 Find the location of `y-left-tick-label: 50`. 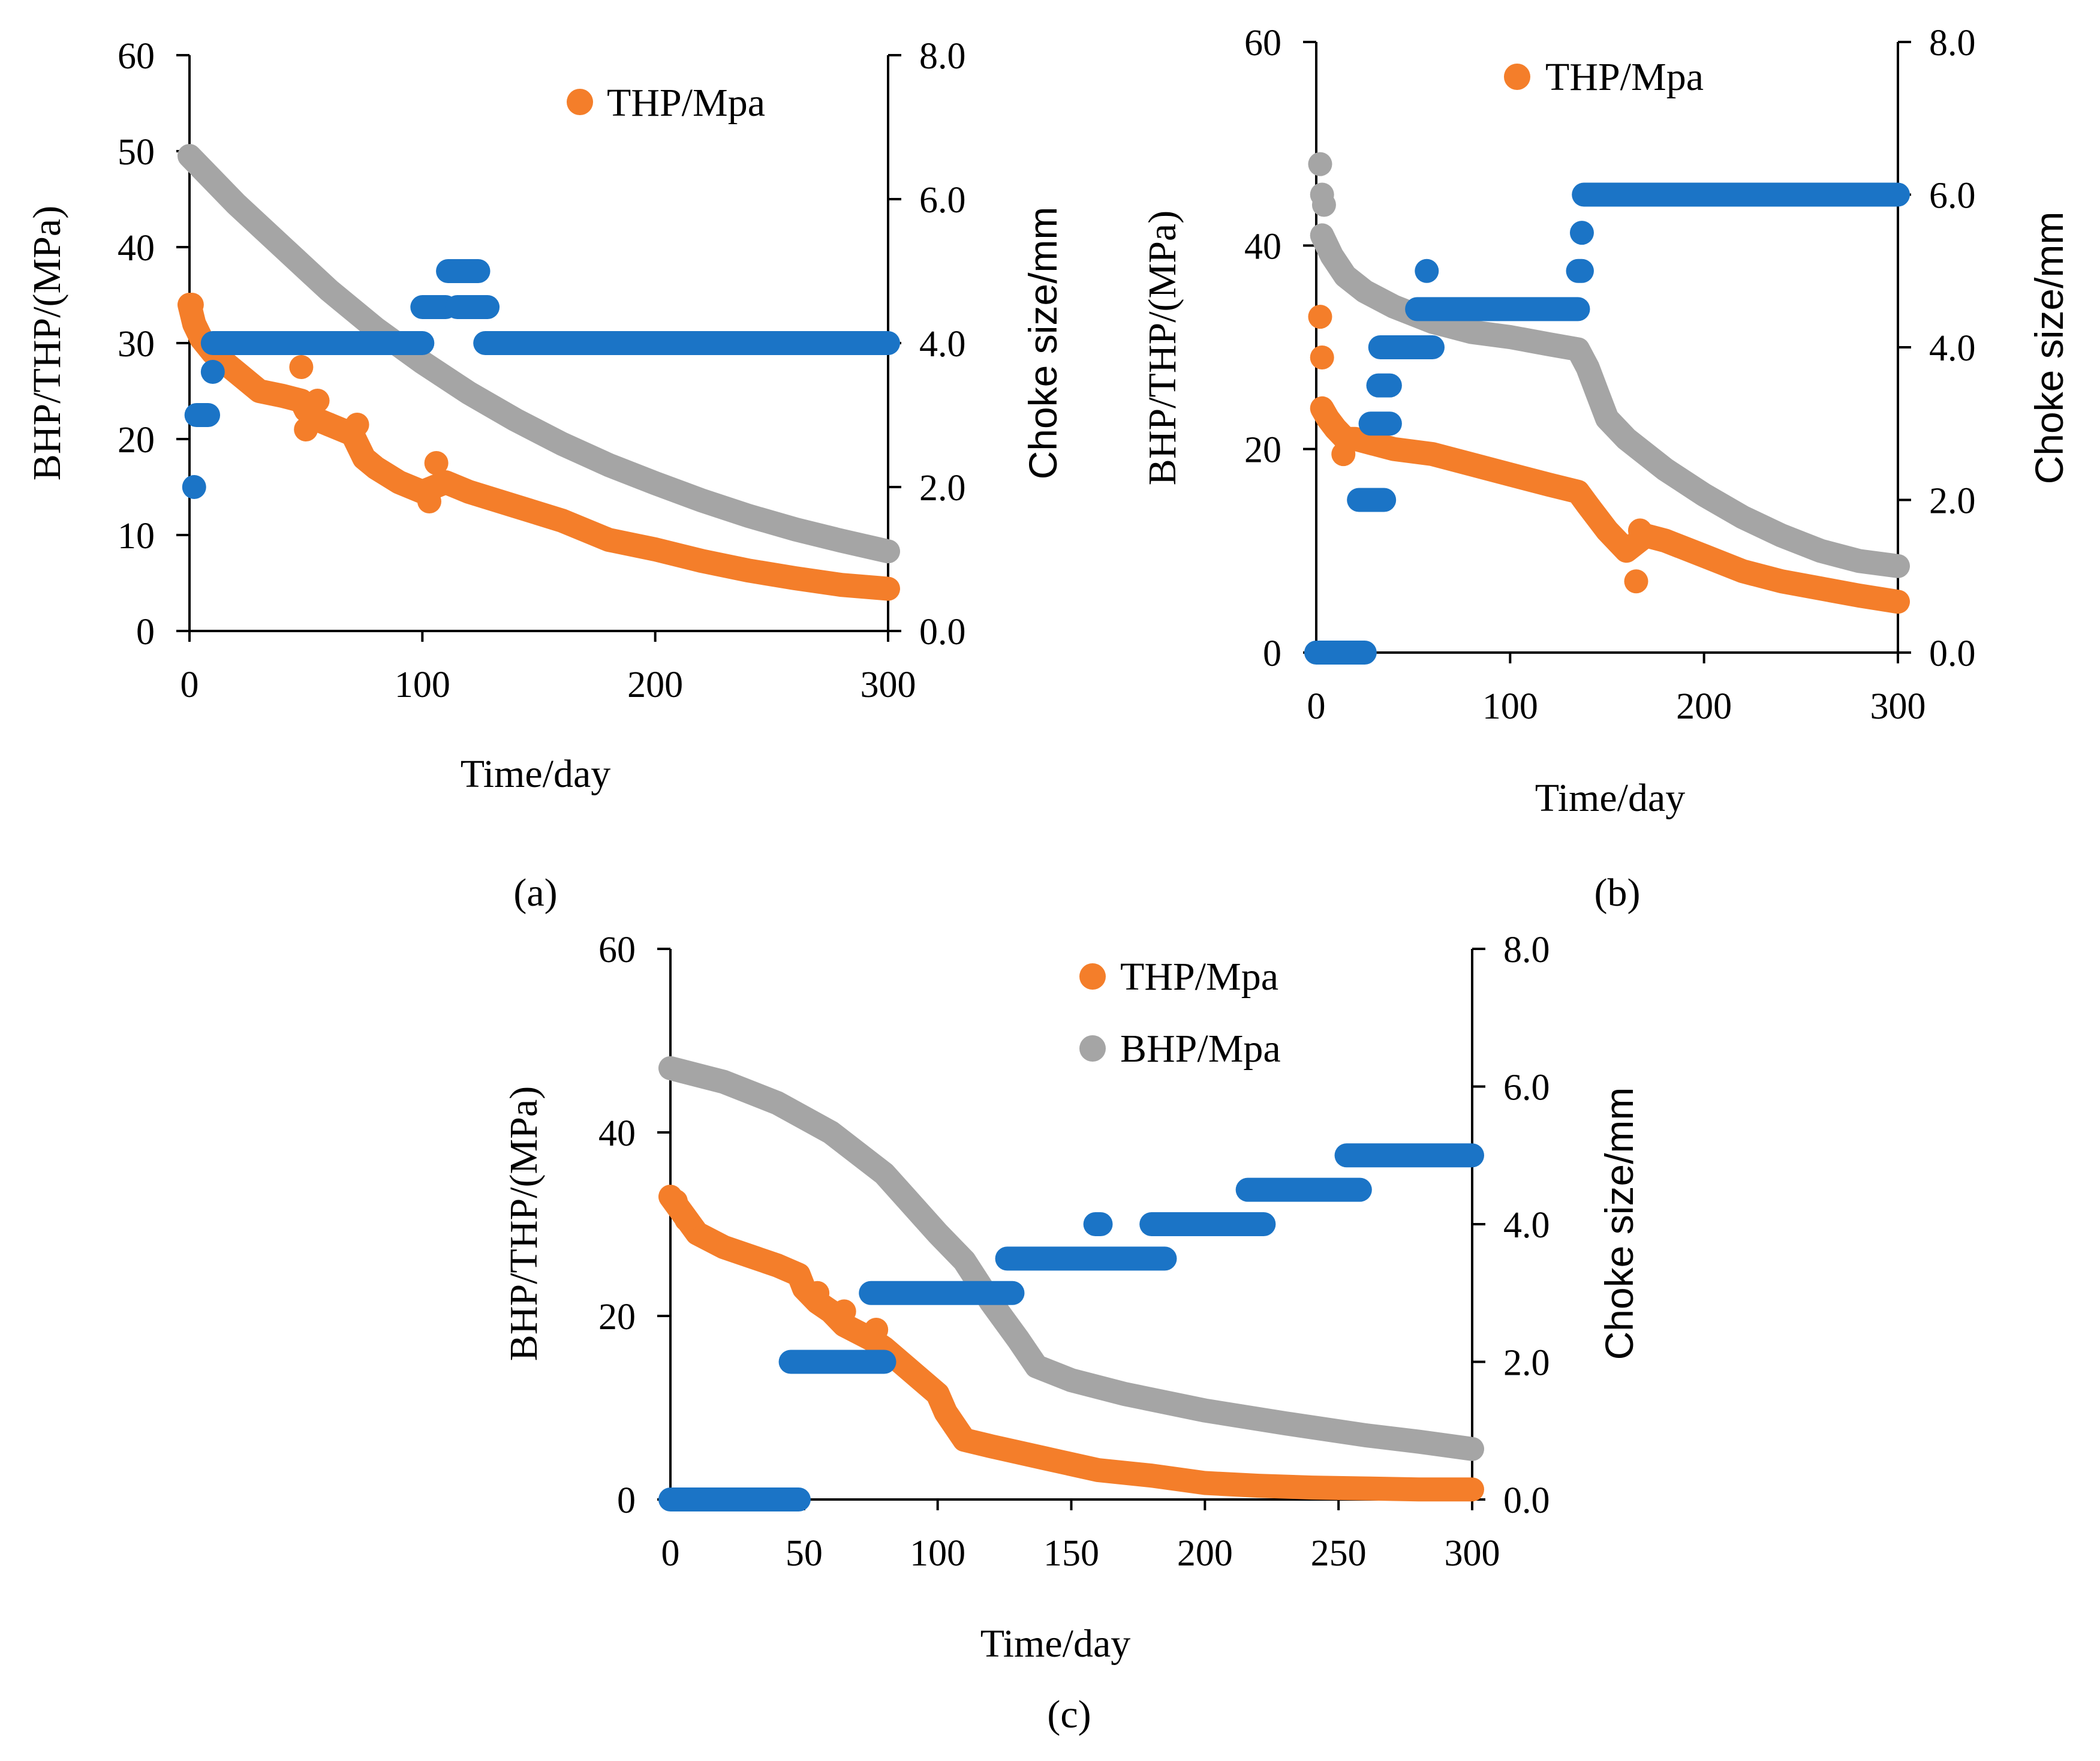

y-left-tick-label: 50 is located at coordinates (136, 152).